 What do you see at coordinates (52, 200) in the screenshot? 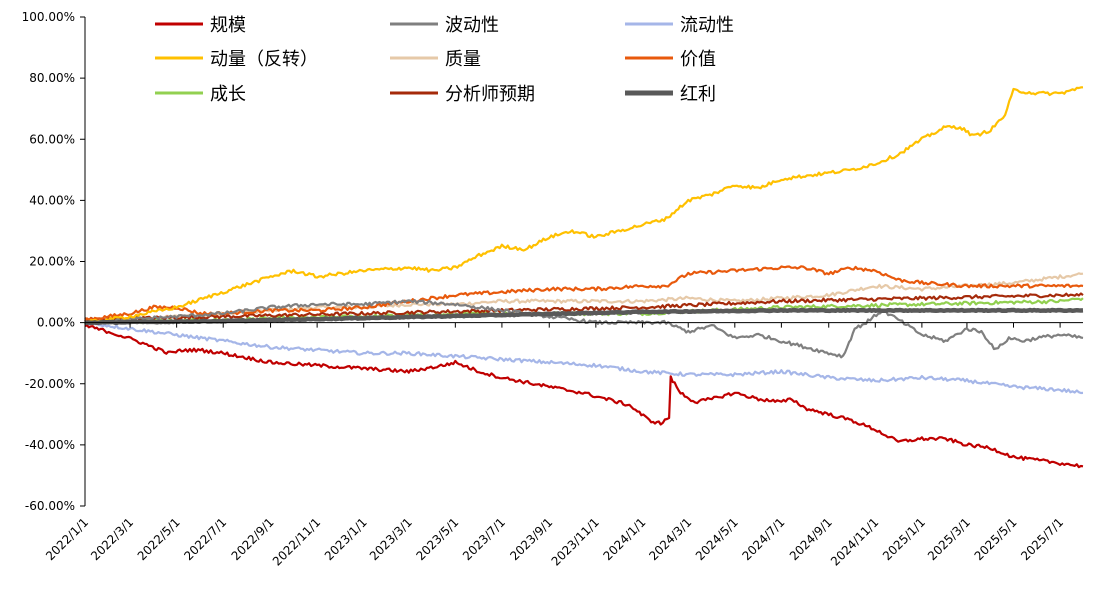
I see `y-tick-label: 40.00%` at bounding box center [52, 200].